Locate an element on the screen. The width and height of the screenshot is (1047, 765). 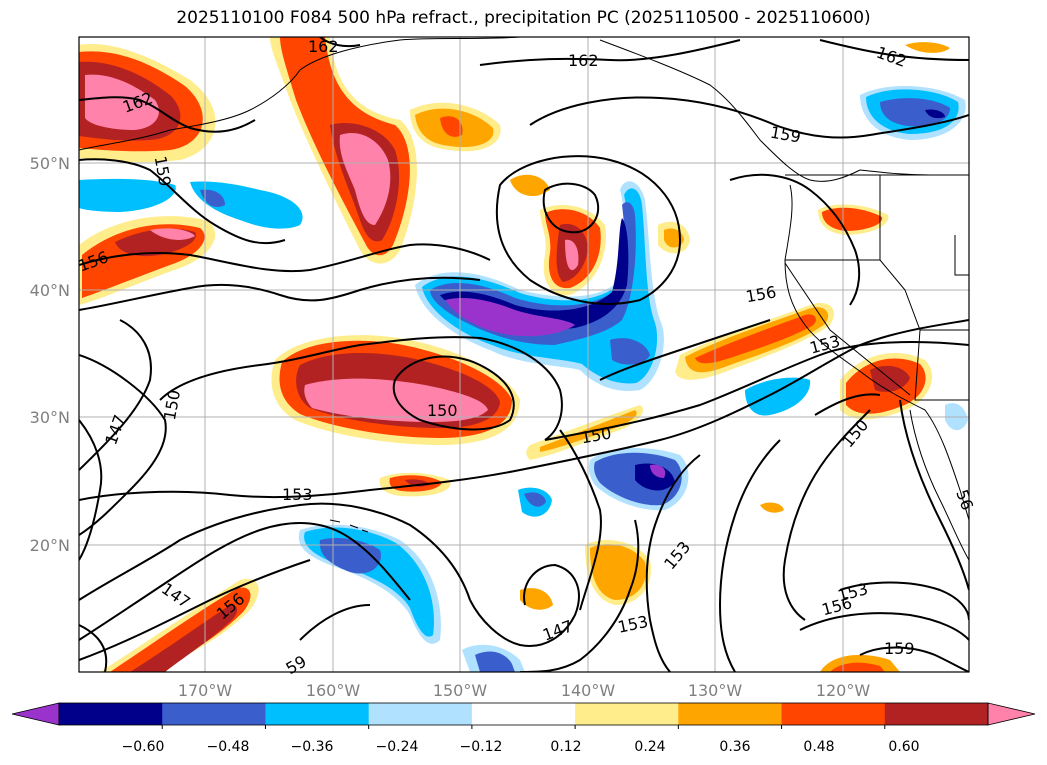
contour-156-loop is located at coordinates (588, 230).